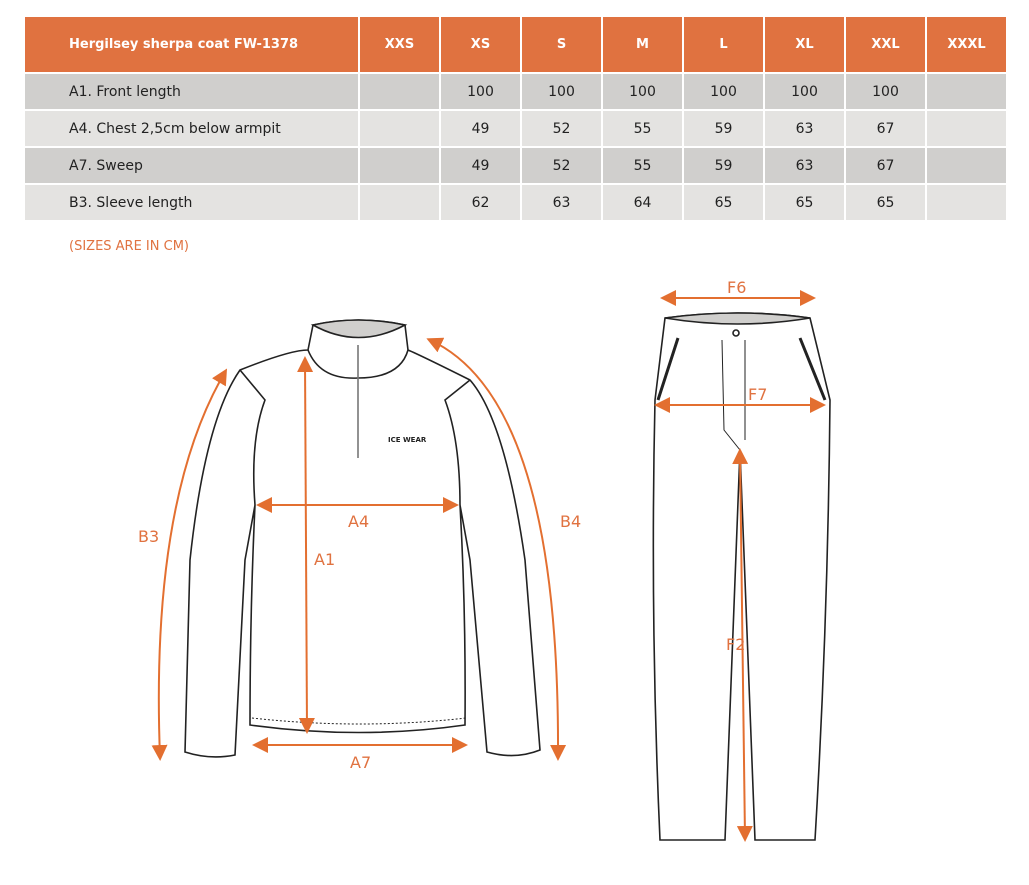 The width and height of the screenshot is (1029, 885). I want to click on table-row: B3. Sleeve length 62 63 64 65 65 65, so click(515, 202).